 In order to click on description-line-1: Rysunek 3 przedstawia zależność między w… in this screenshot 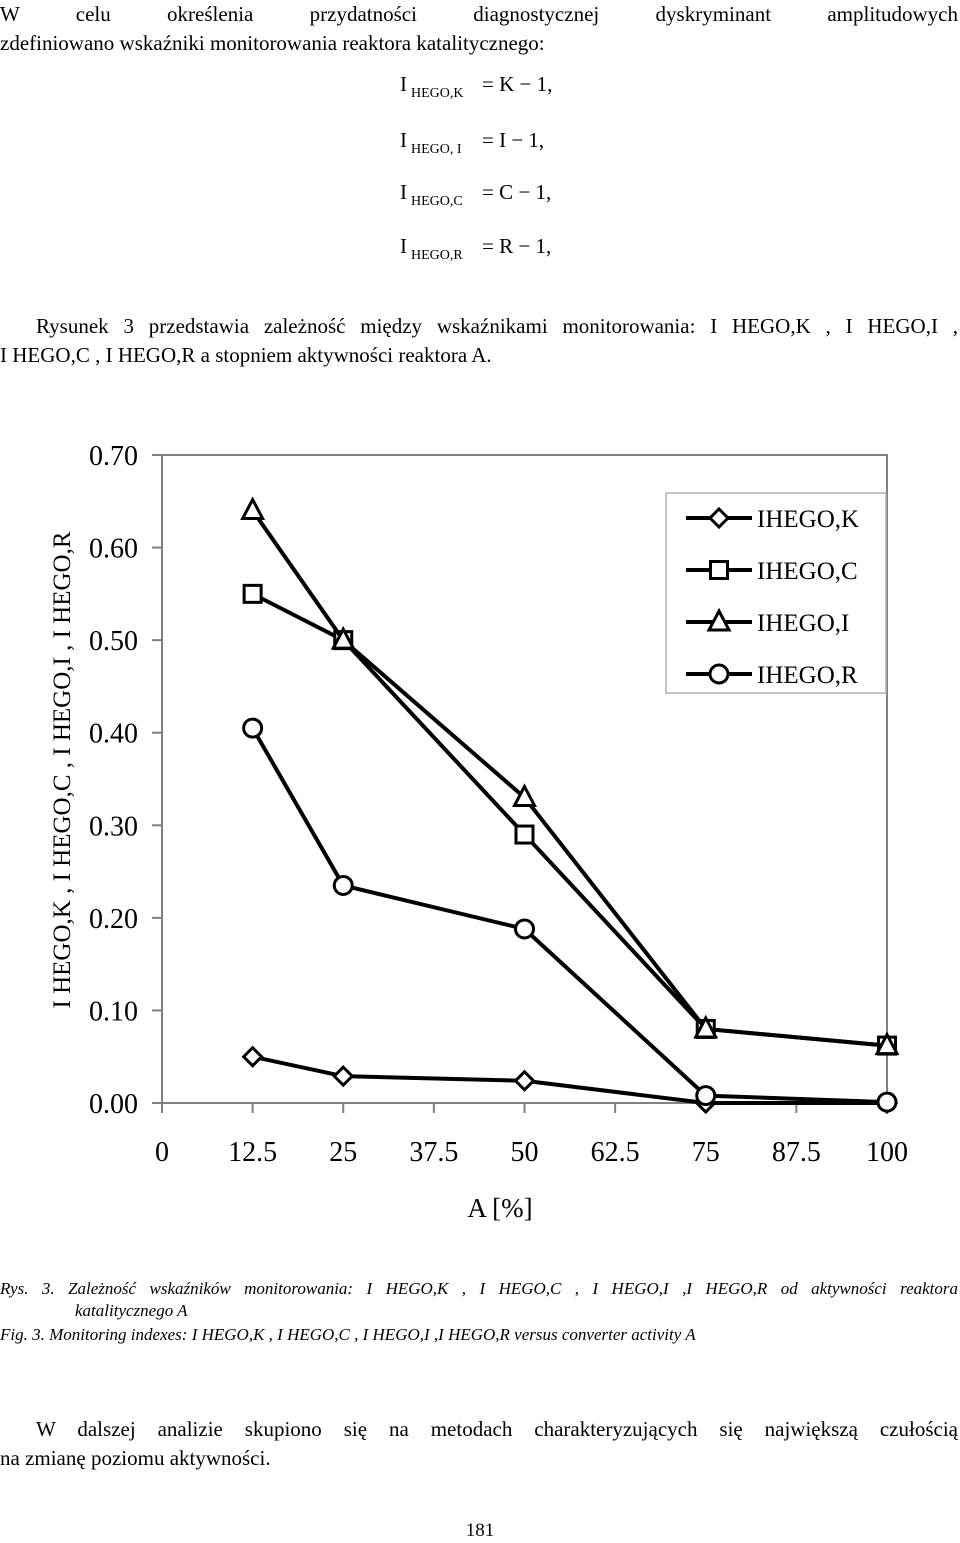, I will do `click(497, 326)`.